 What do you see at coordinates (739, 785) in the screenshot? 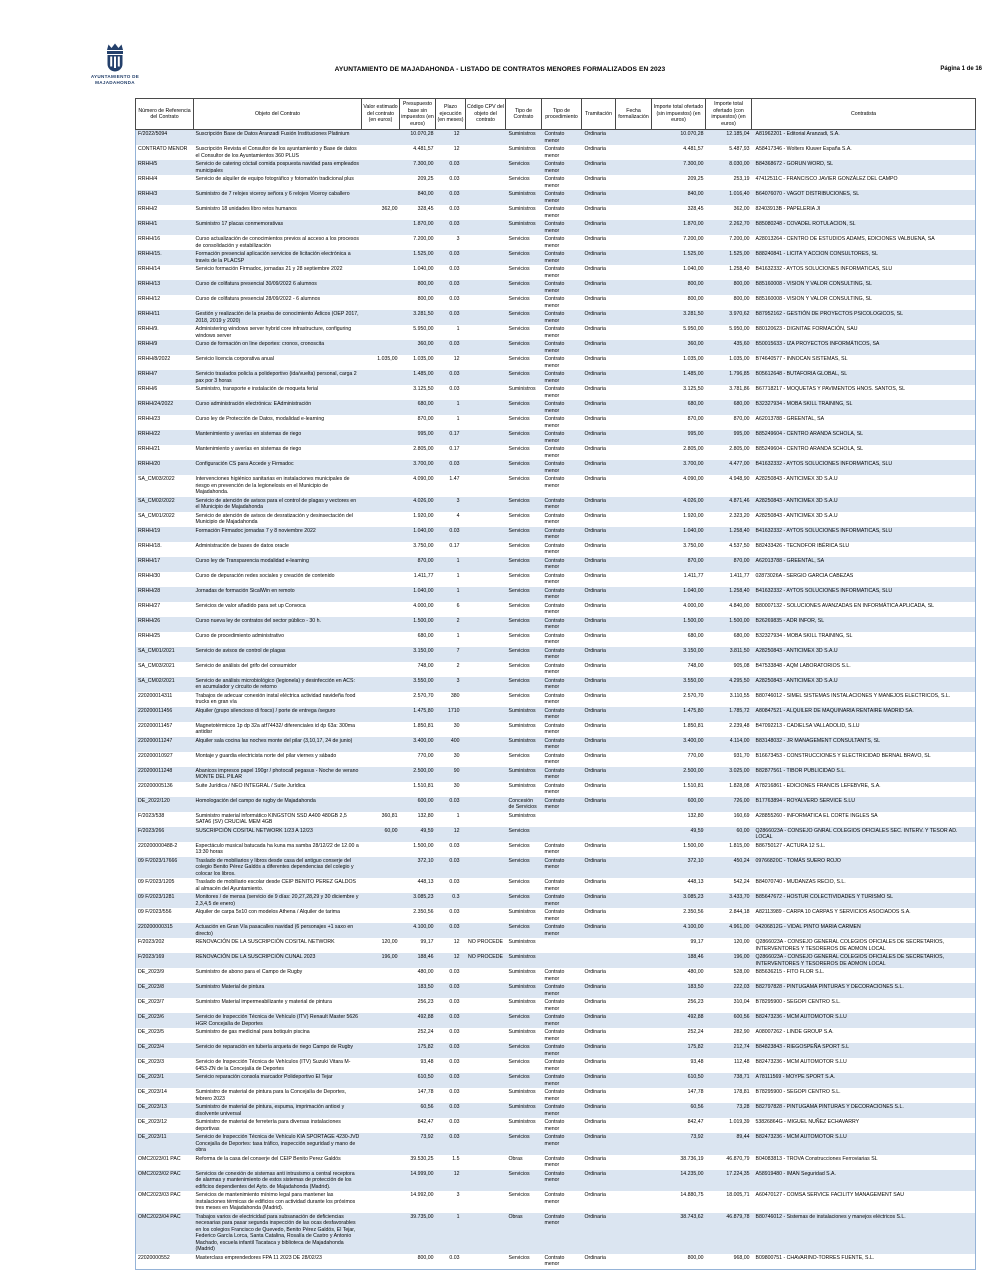
I see `cell-importe_con_impuestos: 1.828,08` at bounding box center [739, 785].